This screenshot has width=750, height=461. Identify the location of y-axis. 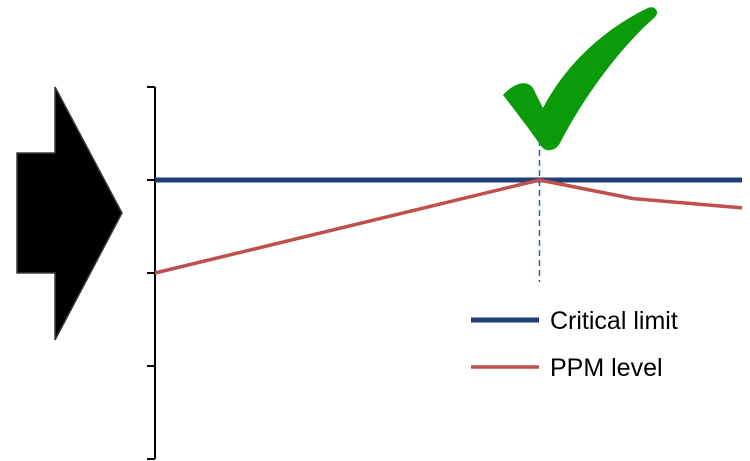
(151, 273).